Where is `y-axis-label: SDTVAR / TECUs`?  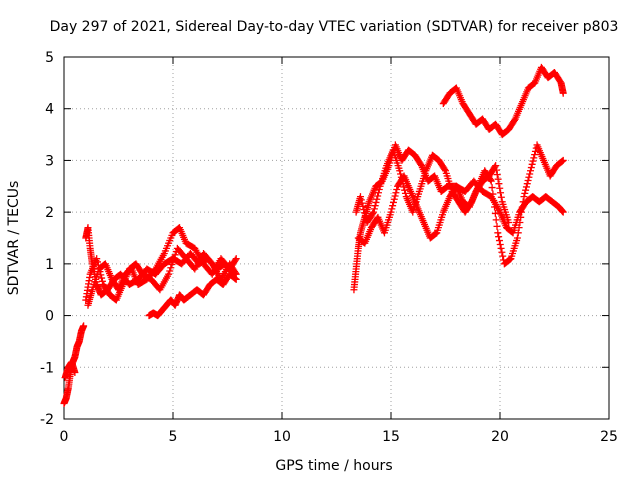 y-axis-label: SDTVAR / TECUs is located at coordinates (14, 238).